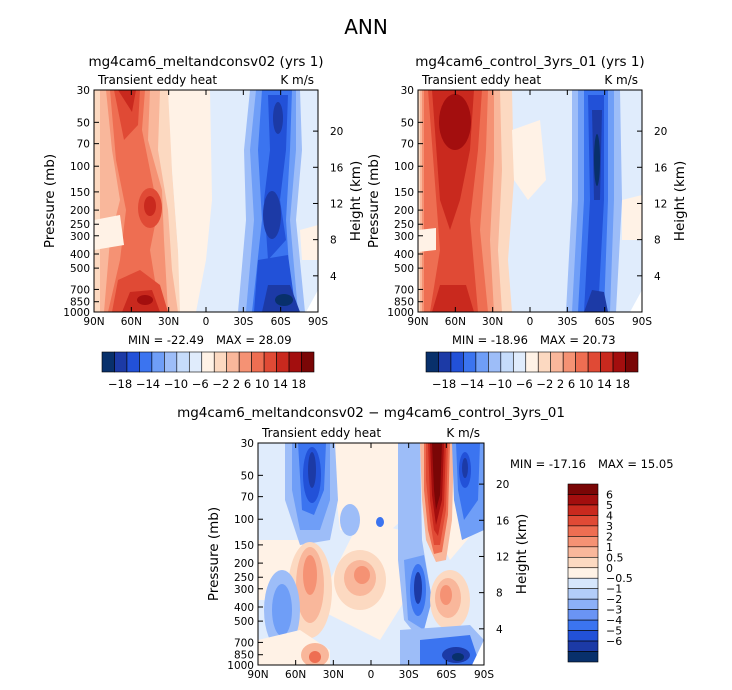  Describe the element at coordinates (371, 675) in the screenshot. I see `x-tick-label: 0` at that location.